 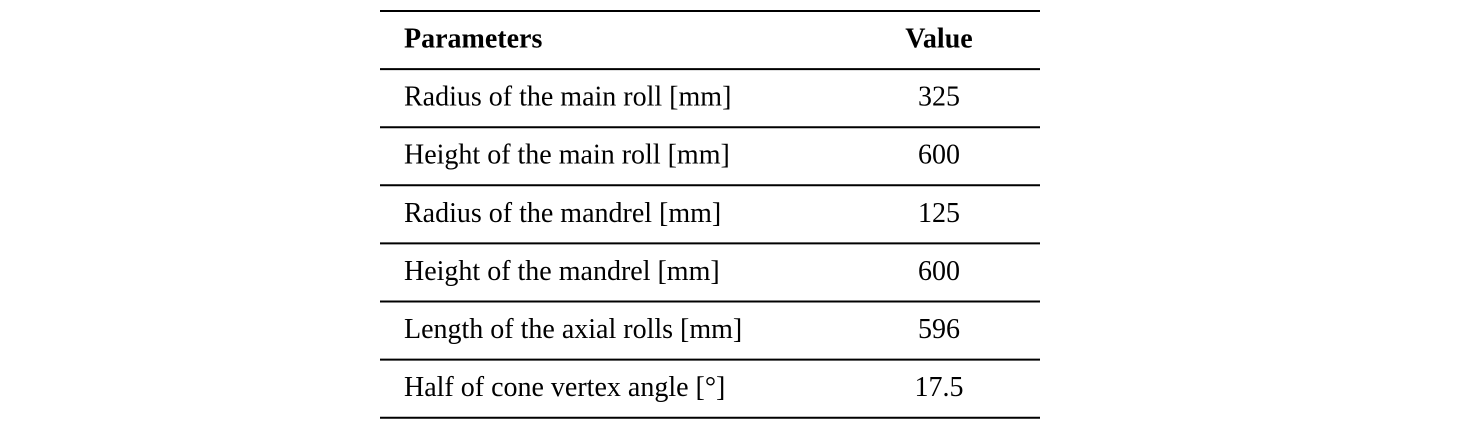 I want to click on cell-value: 17.5, so click(x=939, y=387).